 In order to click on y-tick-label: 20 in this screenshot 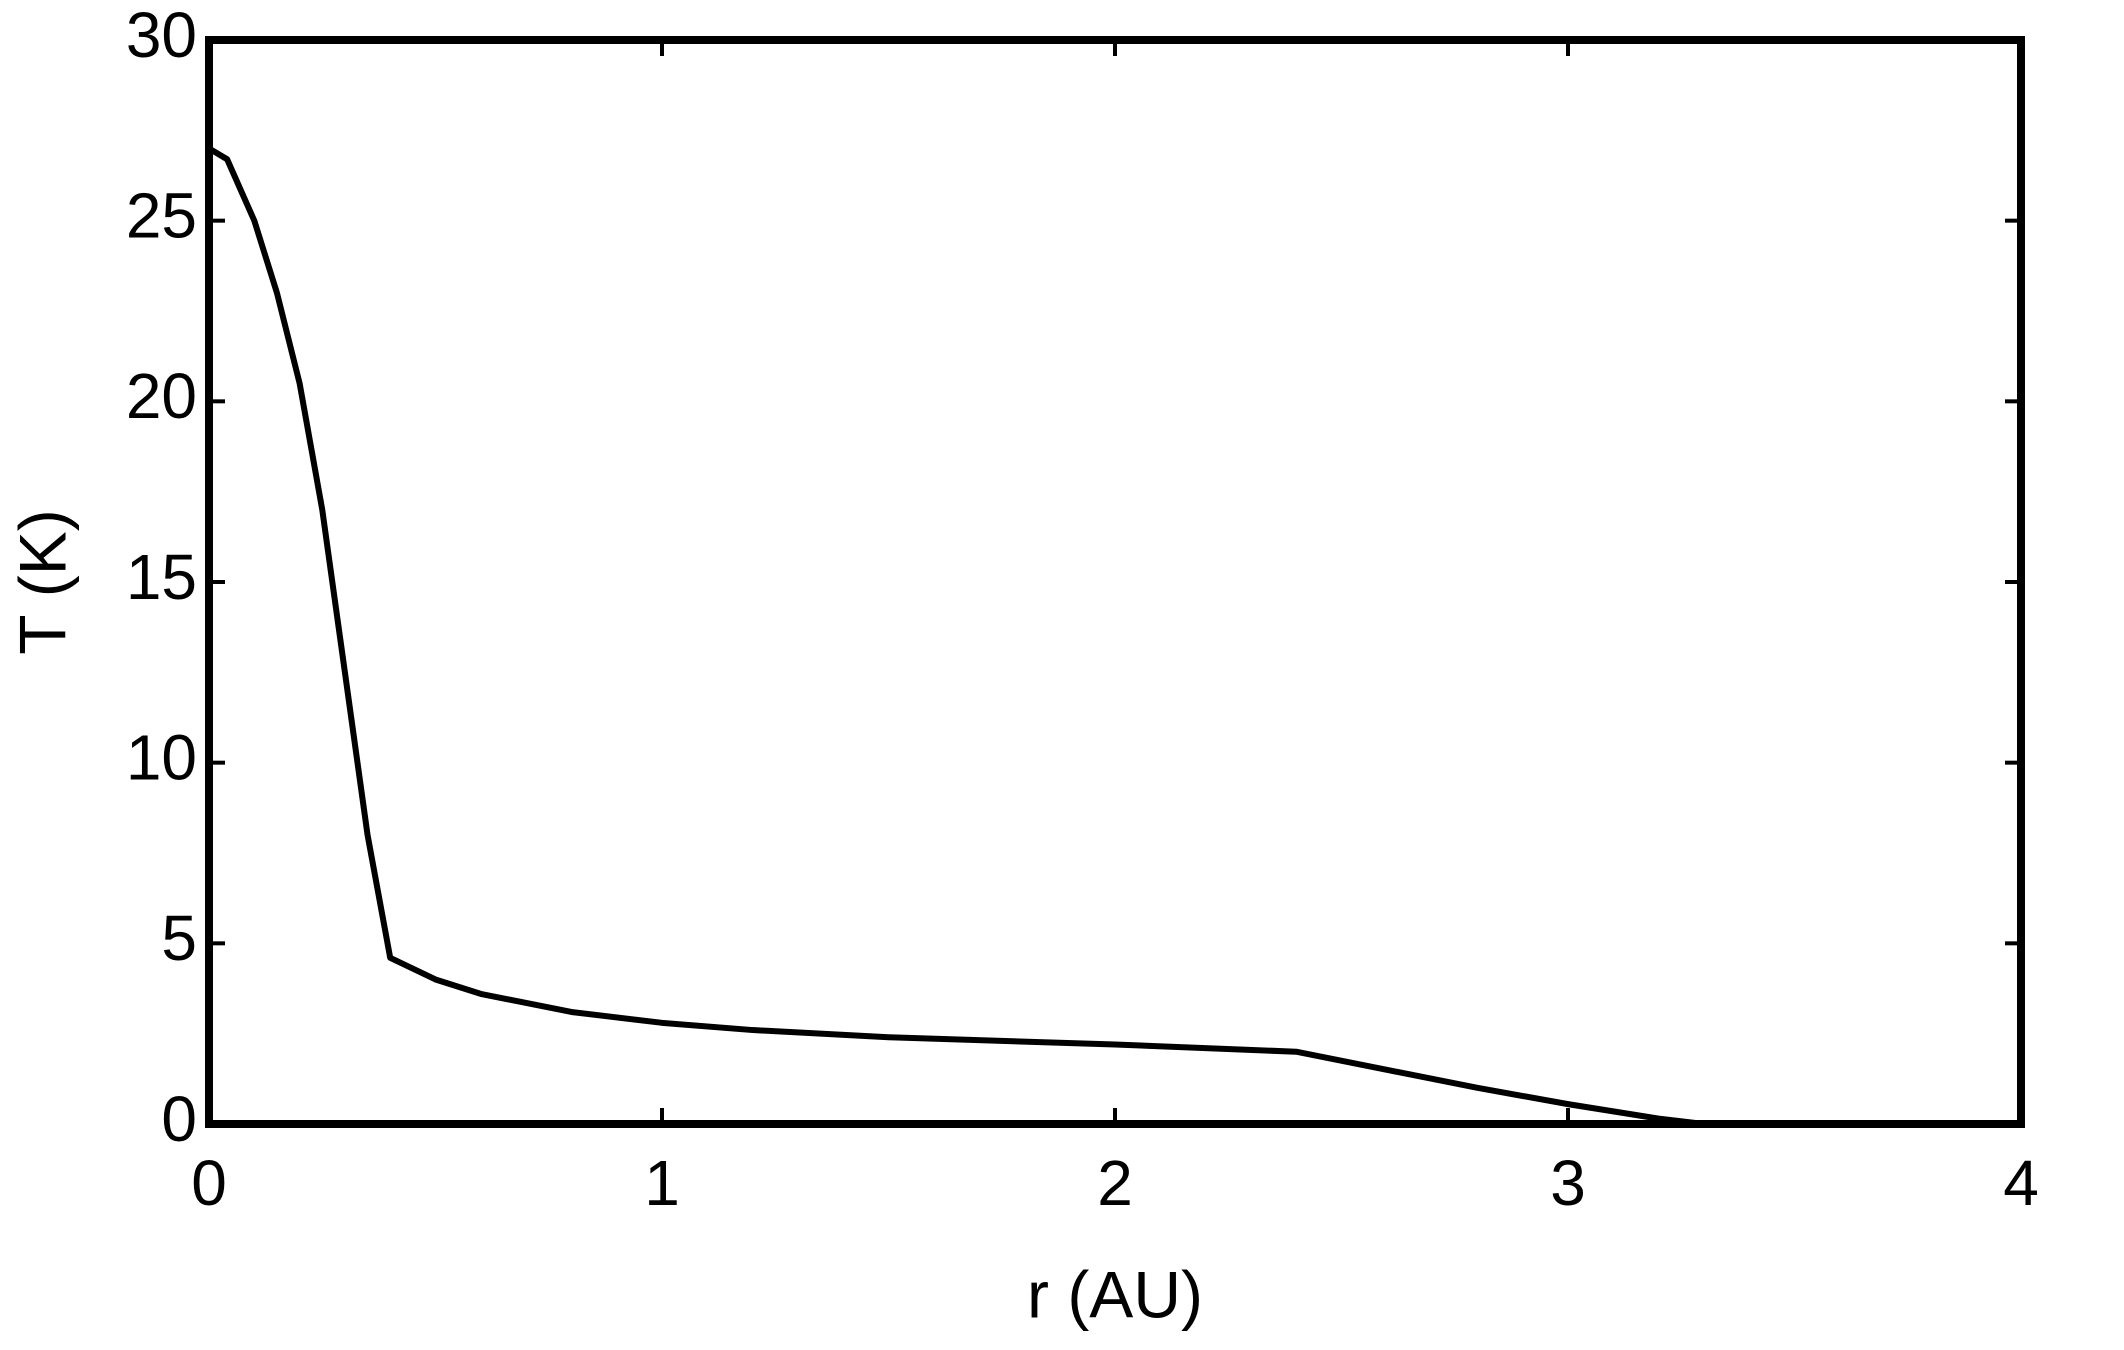, I will do `click(161, 396)`.